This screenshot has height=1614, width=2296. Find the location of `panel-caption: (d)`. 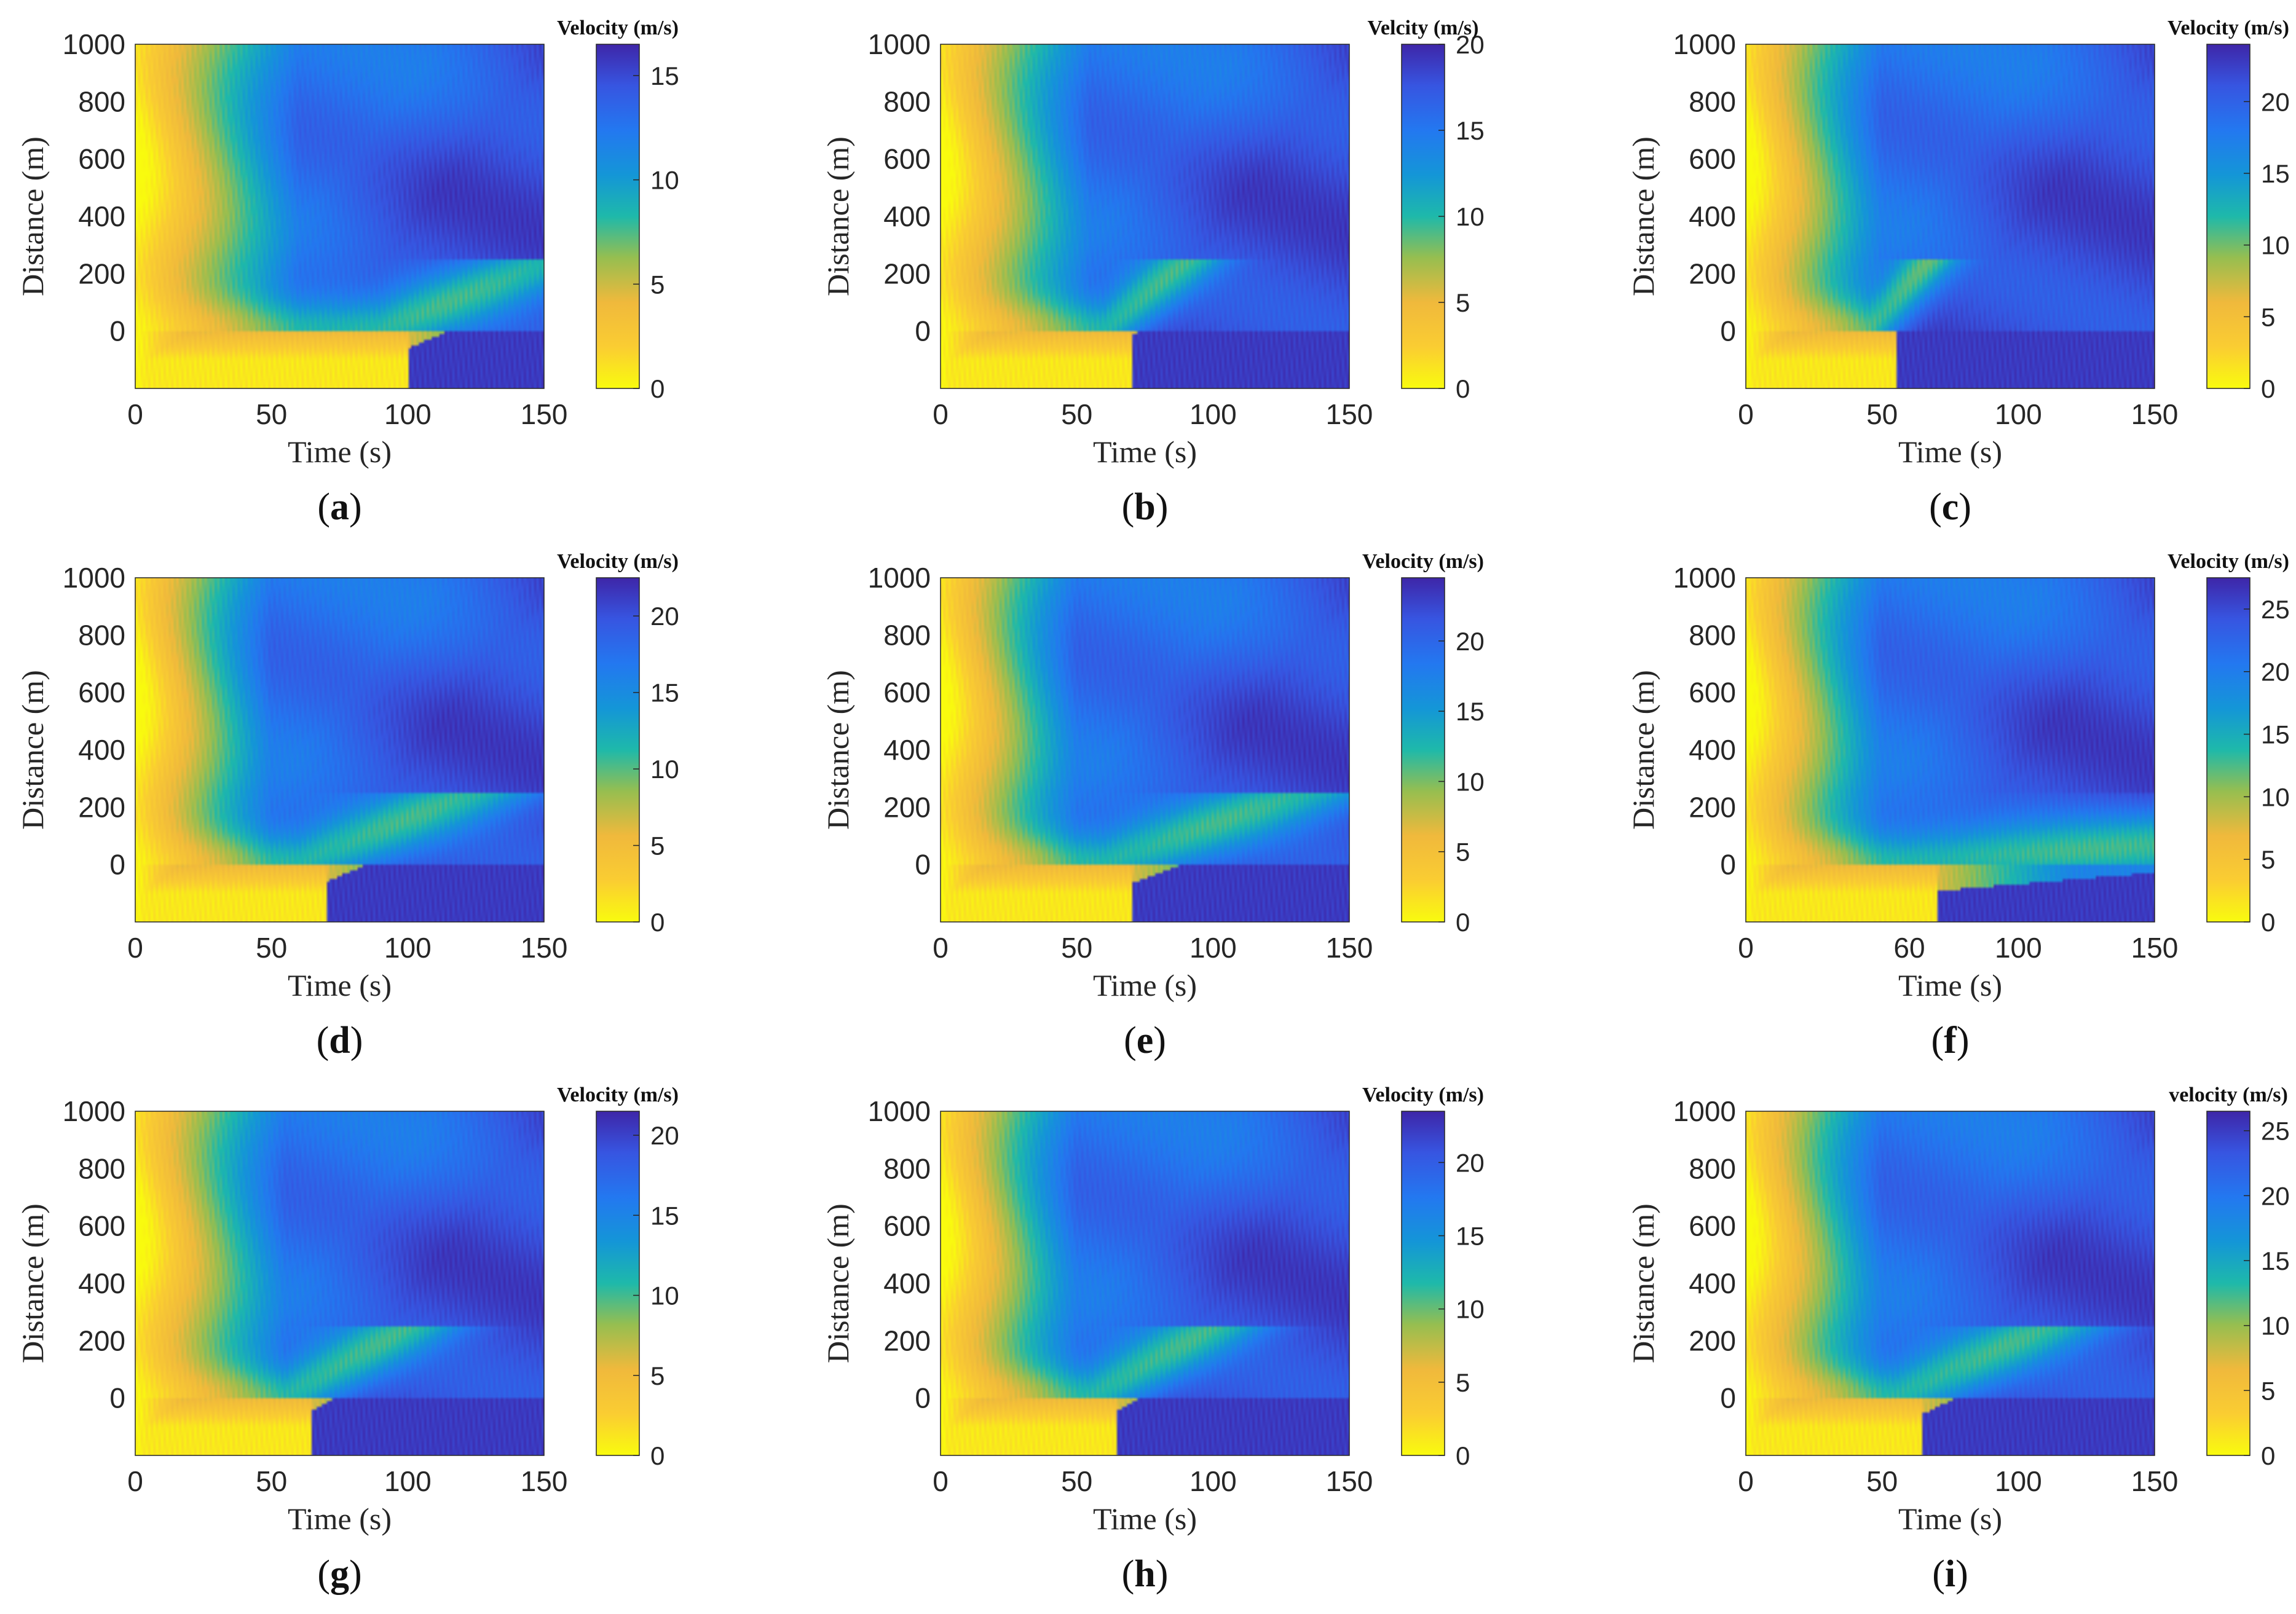

panel-caption: (d) is located at coordinates (340, 1040).